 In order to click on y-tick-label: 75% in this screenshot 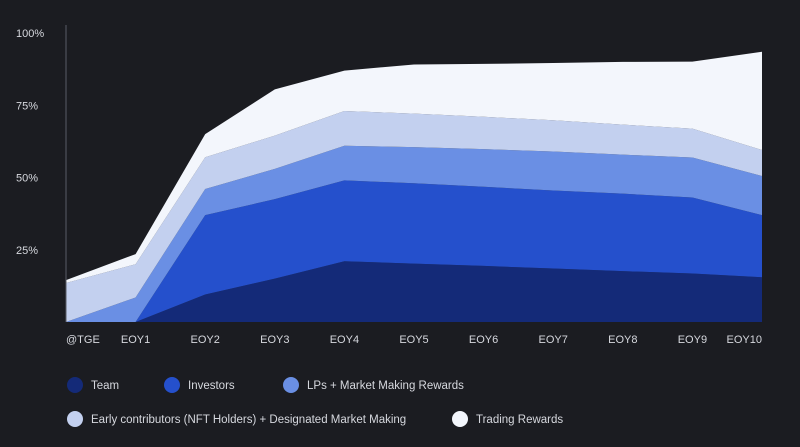, I will do `click(27, 106)`.